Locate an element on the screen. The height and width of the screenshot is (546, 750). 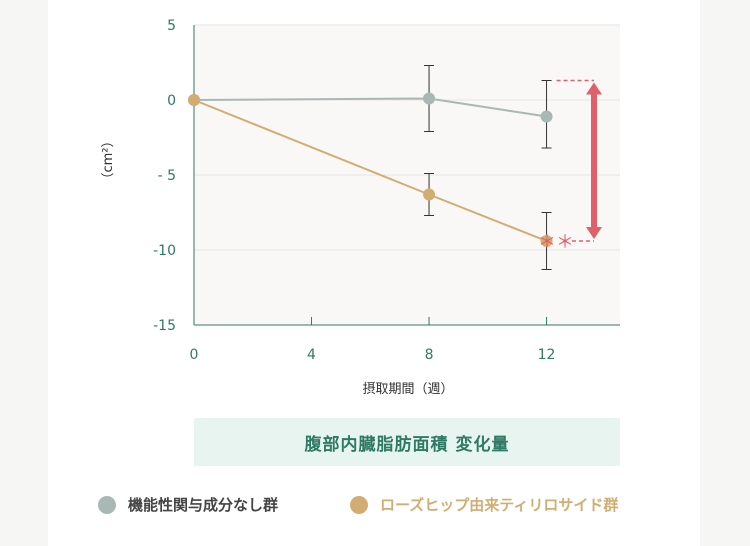
significance-annotation: ＊＊ is located at coordinates (570, 166).